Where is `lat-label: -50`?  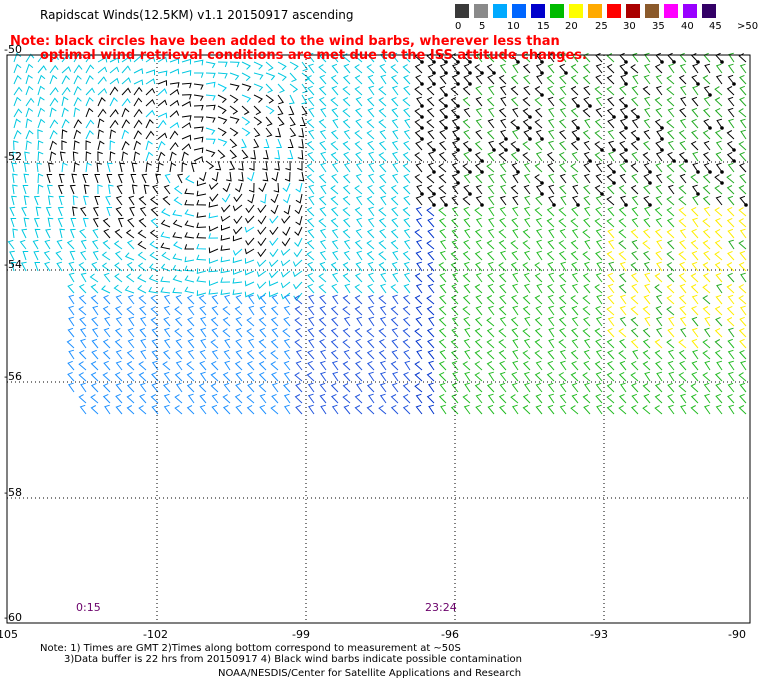 lat-label: -50 is located at coordinates (13, 49).